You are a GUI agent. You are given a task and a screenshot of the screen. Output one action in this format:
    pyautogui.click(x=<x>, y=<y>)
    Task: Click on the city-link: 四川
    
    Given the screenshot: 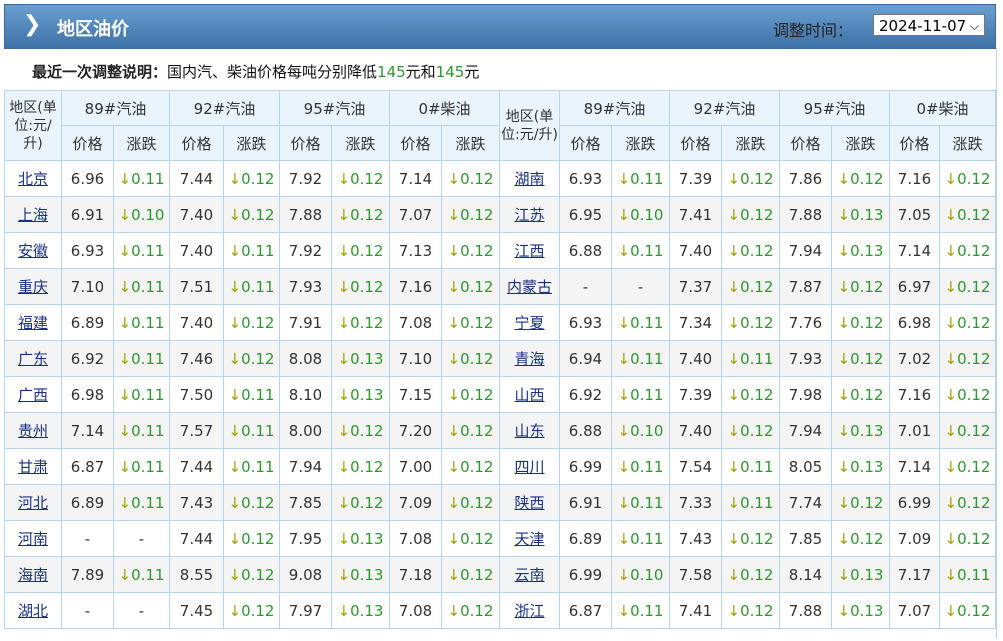 What is the action you would take?
    pyautogui.click(x=529, y=467)
    